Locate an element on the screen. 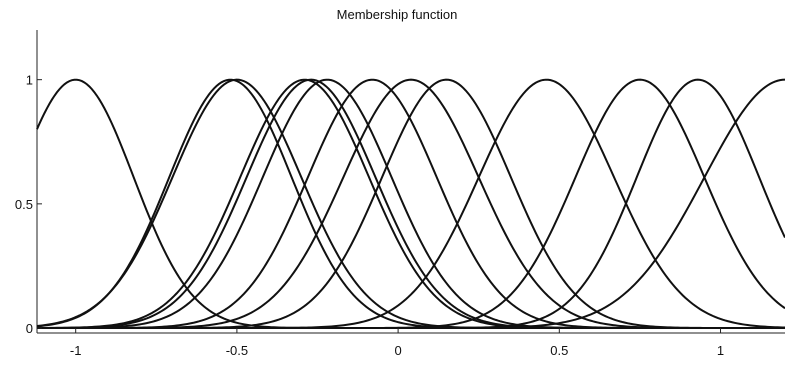  x-ticks-group: -1 -0.5 0 0.5 1 is located at coordinates (397, 343).